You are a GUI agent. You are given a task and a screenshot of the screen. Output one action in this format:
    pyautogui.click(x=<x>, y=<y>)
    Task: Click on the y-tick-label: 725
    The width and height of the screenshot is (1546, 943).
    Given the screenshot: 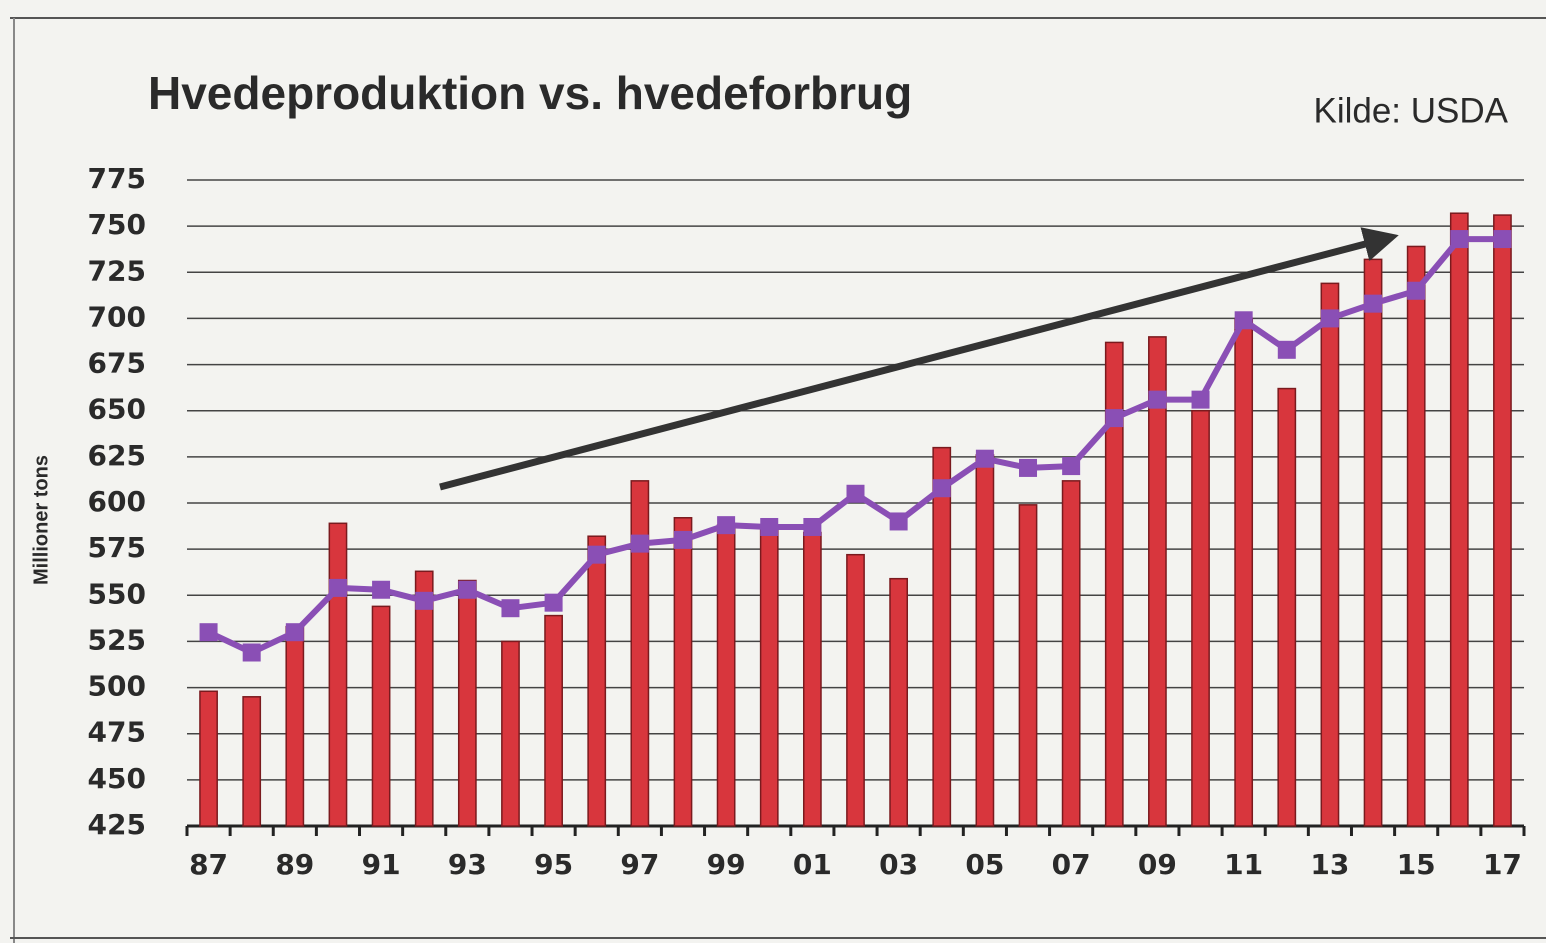 What is the action you would take?
    pyautogui.click(x=117, y=270)
    